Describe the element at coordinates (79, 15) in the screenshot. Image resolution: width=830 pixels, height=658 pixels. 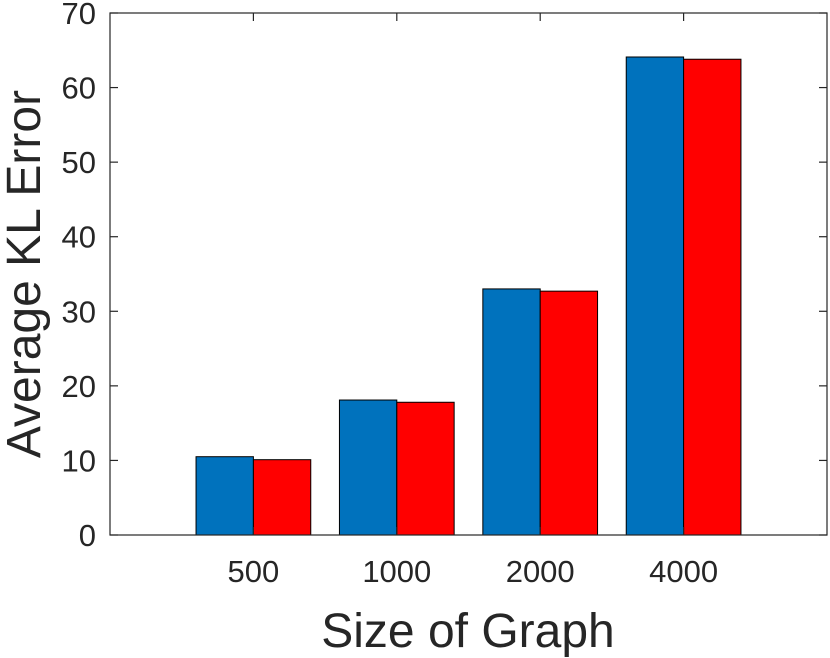
I see `y-tick-label: 70` at that location.